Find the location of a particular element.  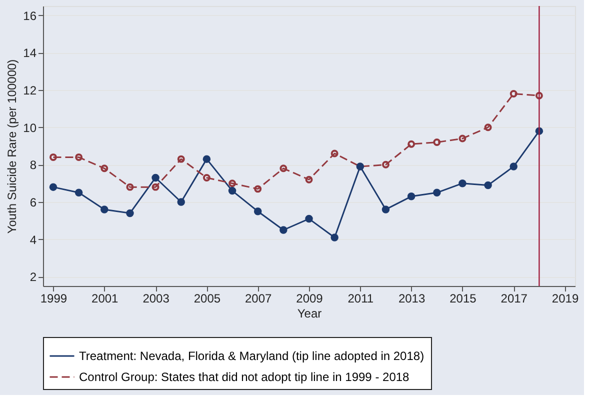

x-tick-label: 2015 is located at coordinates (463, 299).